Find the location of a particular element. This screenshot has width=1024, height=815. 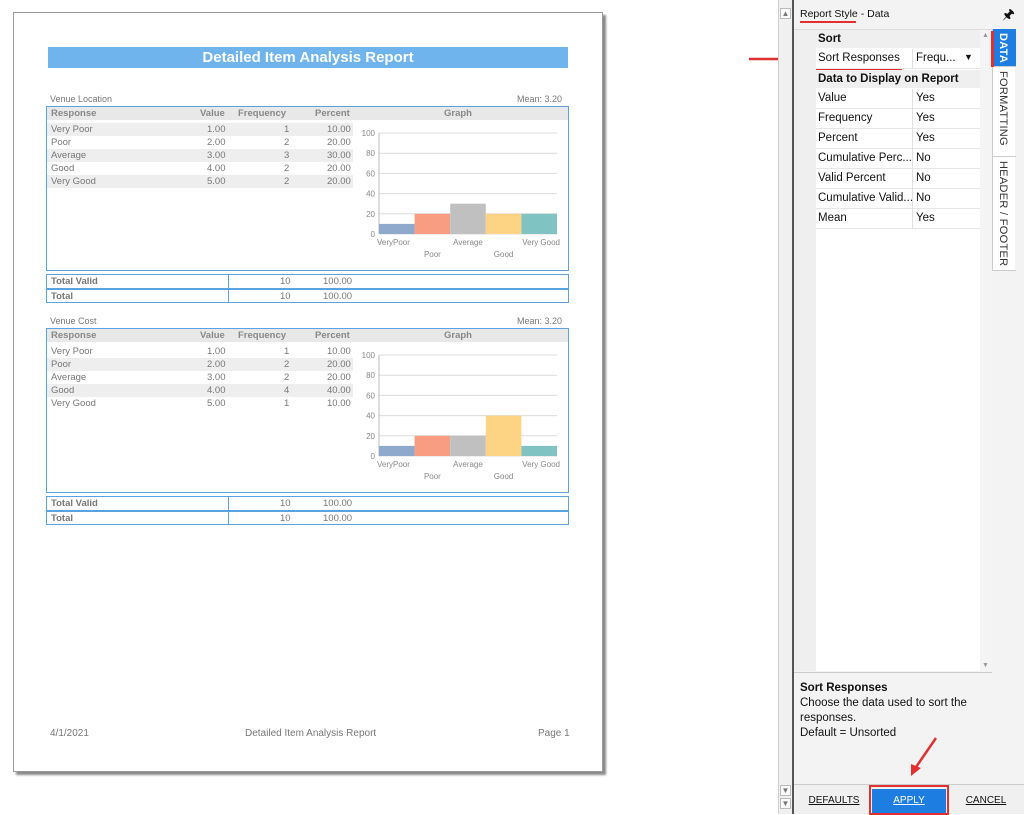

panel-tabs: DATA FORMATTING HEADER / FOOTER is located at coordinates (1003, 150).